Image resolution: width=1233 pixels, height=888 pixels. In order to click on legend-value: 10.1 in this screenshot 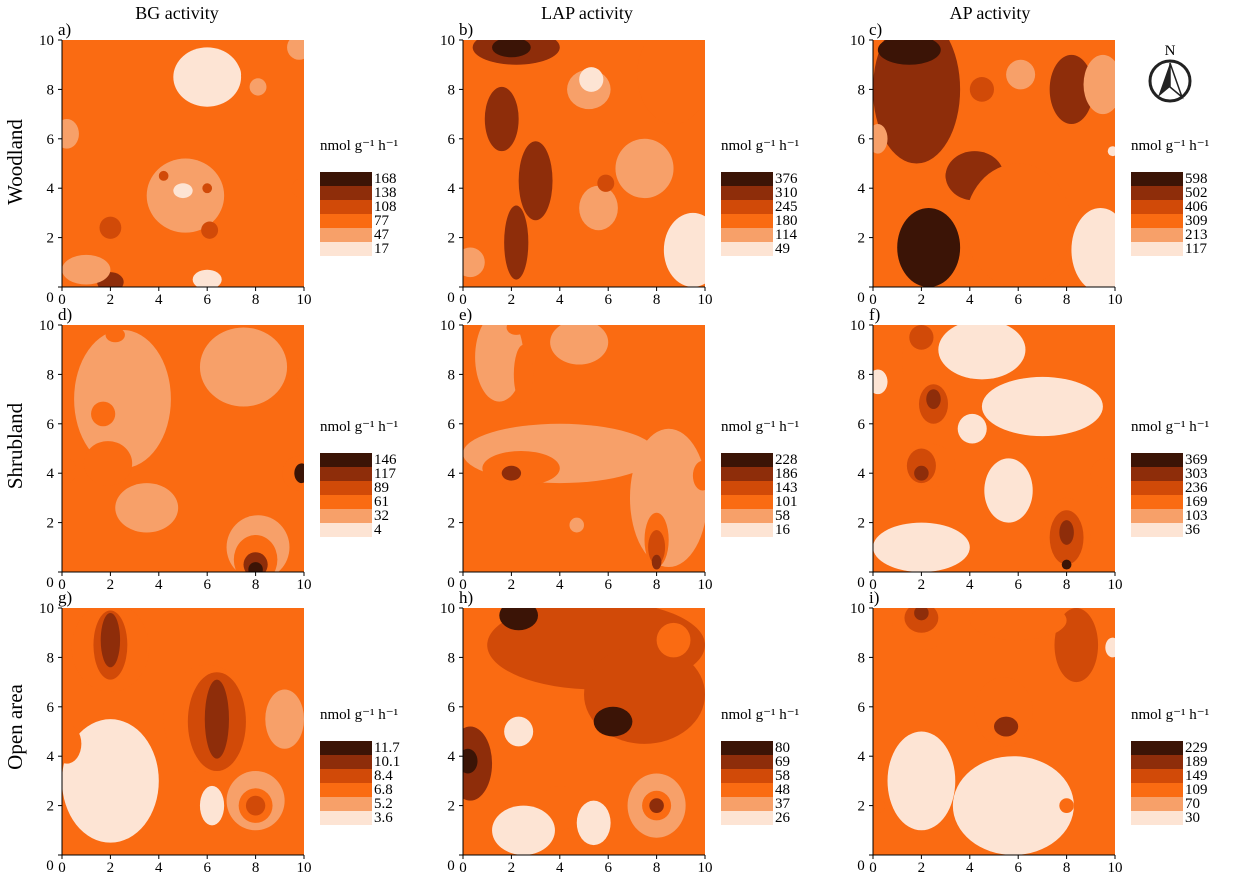, I will do `click(387, 762)`.